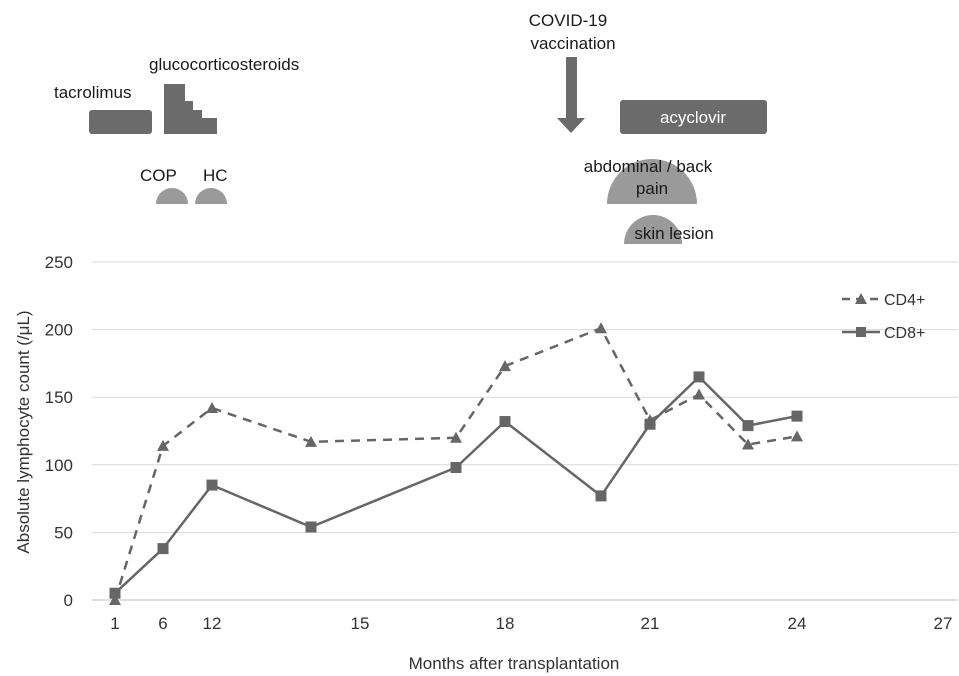  I want to click on x-tick-label: 18, so click(505, 623).